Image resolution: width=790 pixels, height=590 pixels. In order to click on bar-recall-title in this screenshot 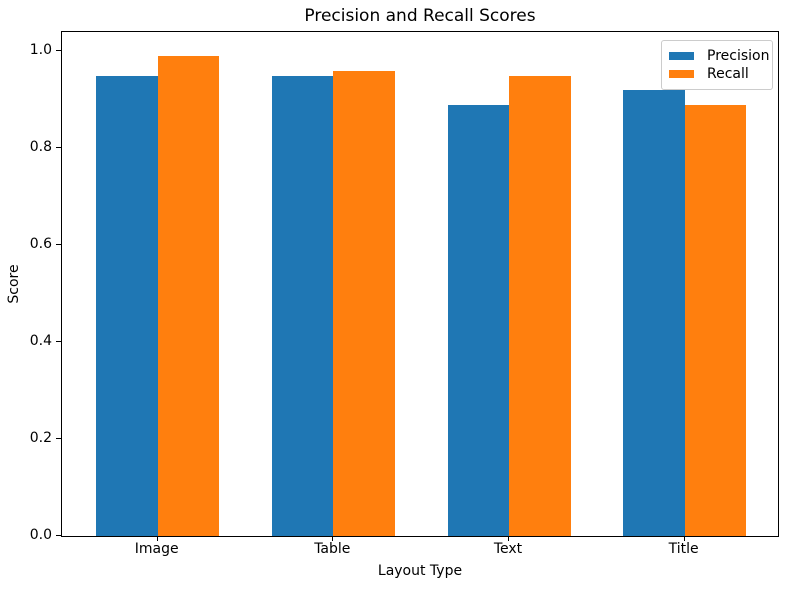, I will do `click(715, 320)`.